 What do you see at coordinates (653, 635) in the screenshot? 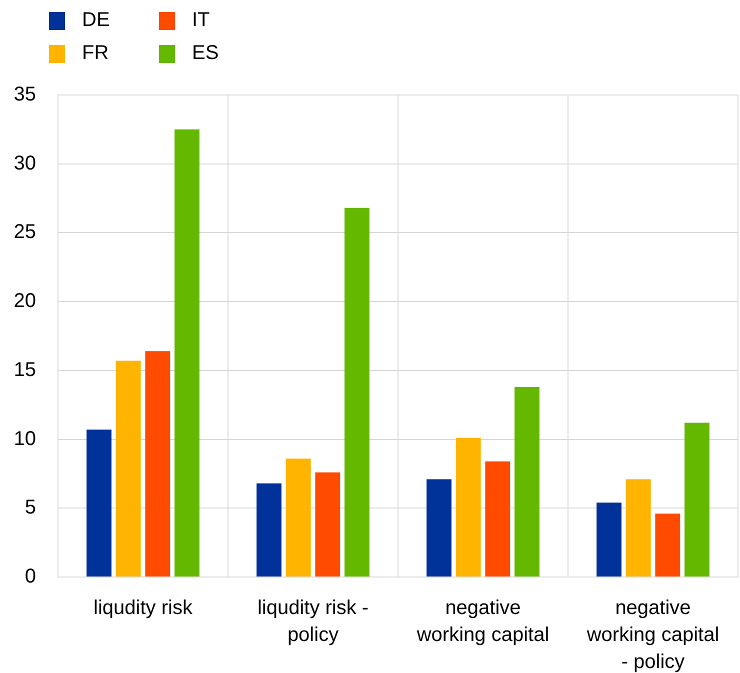
I see `x-tick-label: negative working capital - policy` at bounding box center [653, 635].